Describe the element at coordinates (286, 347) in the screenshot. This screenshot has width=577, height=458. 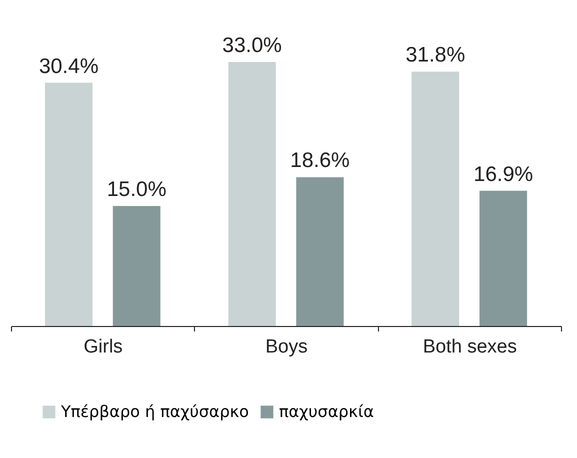
I see `x-tick-label: Boys` at that location.